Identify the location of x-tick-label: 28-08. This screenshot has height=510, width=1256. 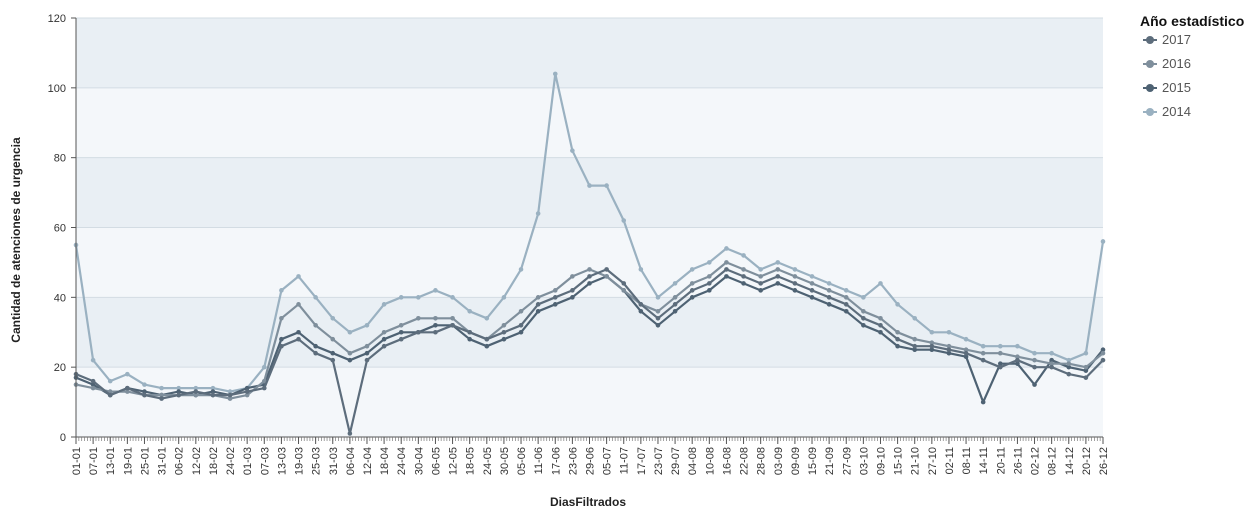
(762, 461).